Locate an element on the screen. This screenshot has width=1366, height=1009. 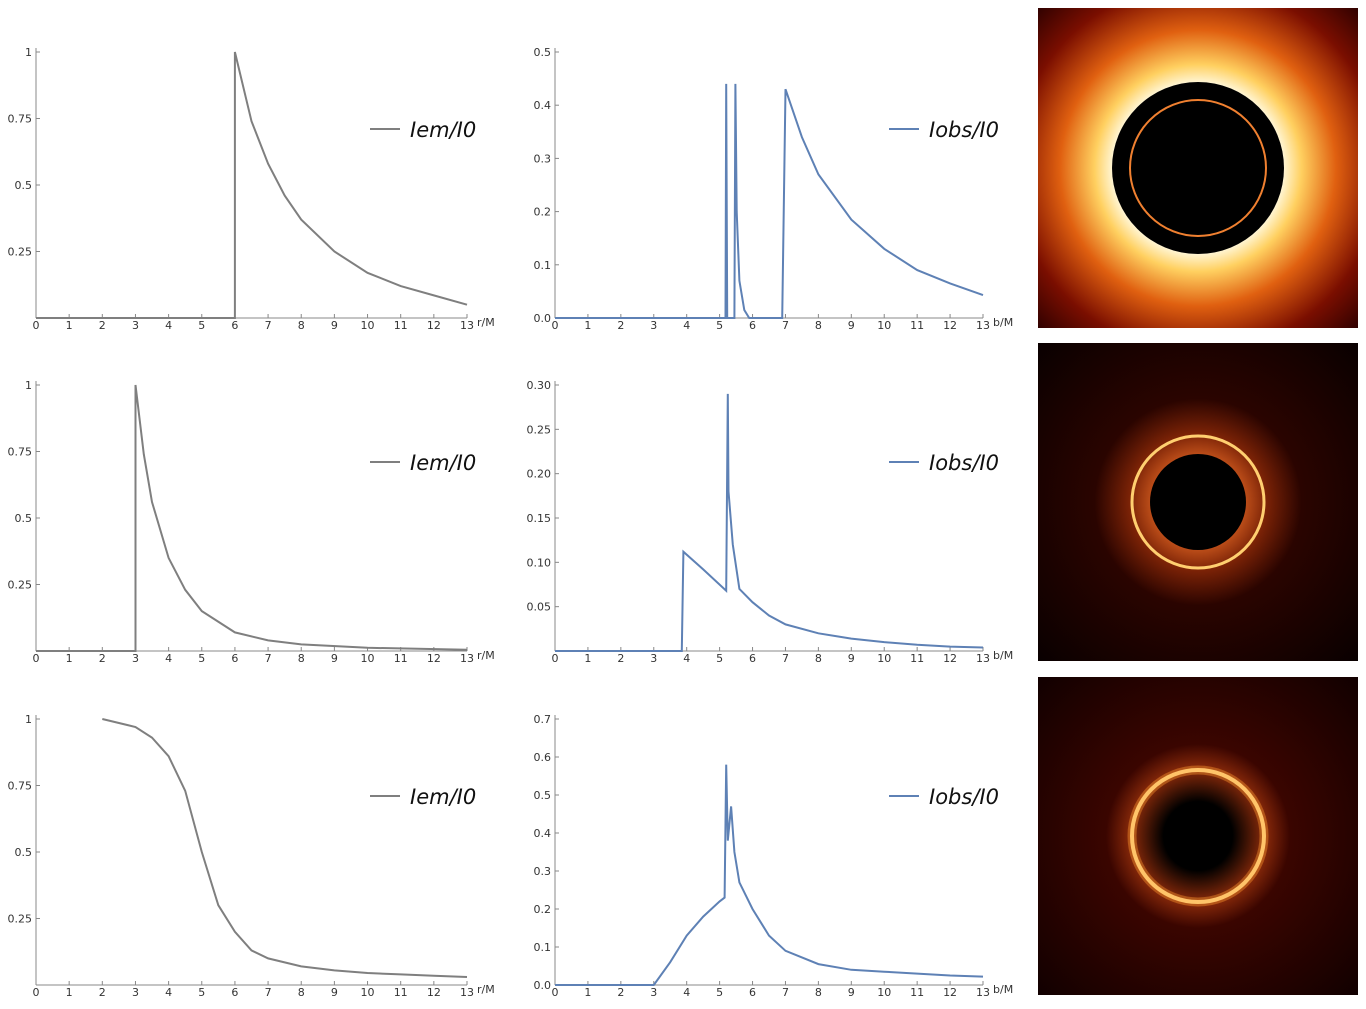
y-tick-label: 0.10 is located at coordinates (539, 562).